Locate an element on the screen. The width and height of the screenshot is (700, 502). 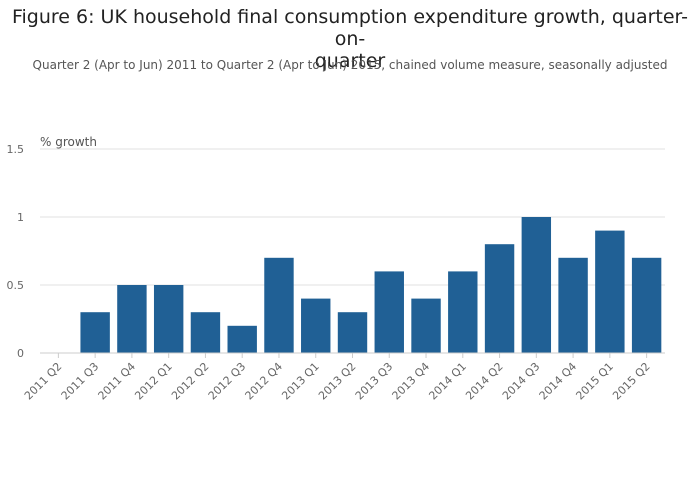
x-tick-label: 2011 Q3 is located at coordinates (80, 381).